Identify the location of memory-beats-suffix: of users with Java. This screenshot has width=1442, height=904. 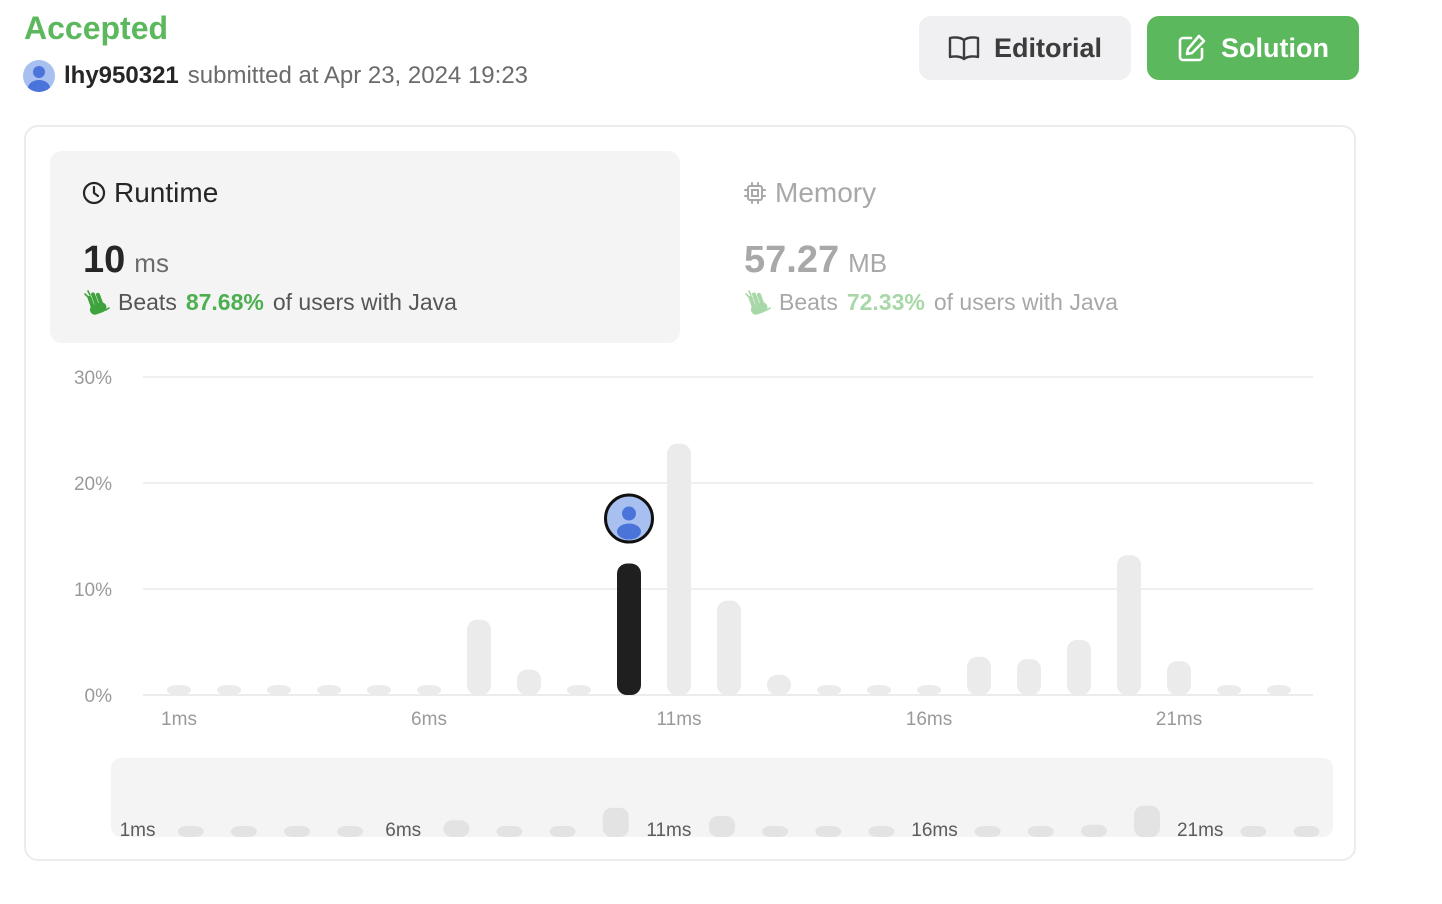
(1025, 301).